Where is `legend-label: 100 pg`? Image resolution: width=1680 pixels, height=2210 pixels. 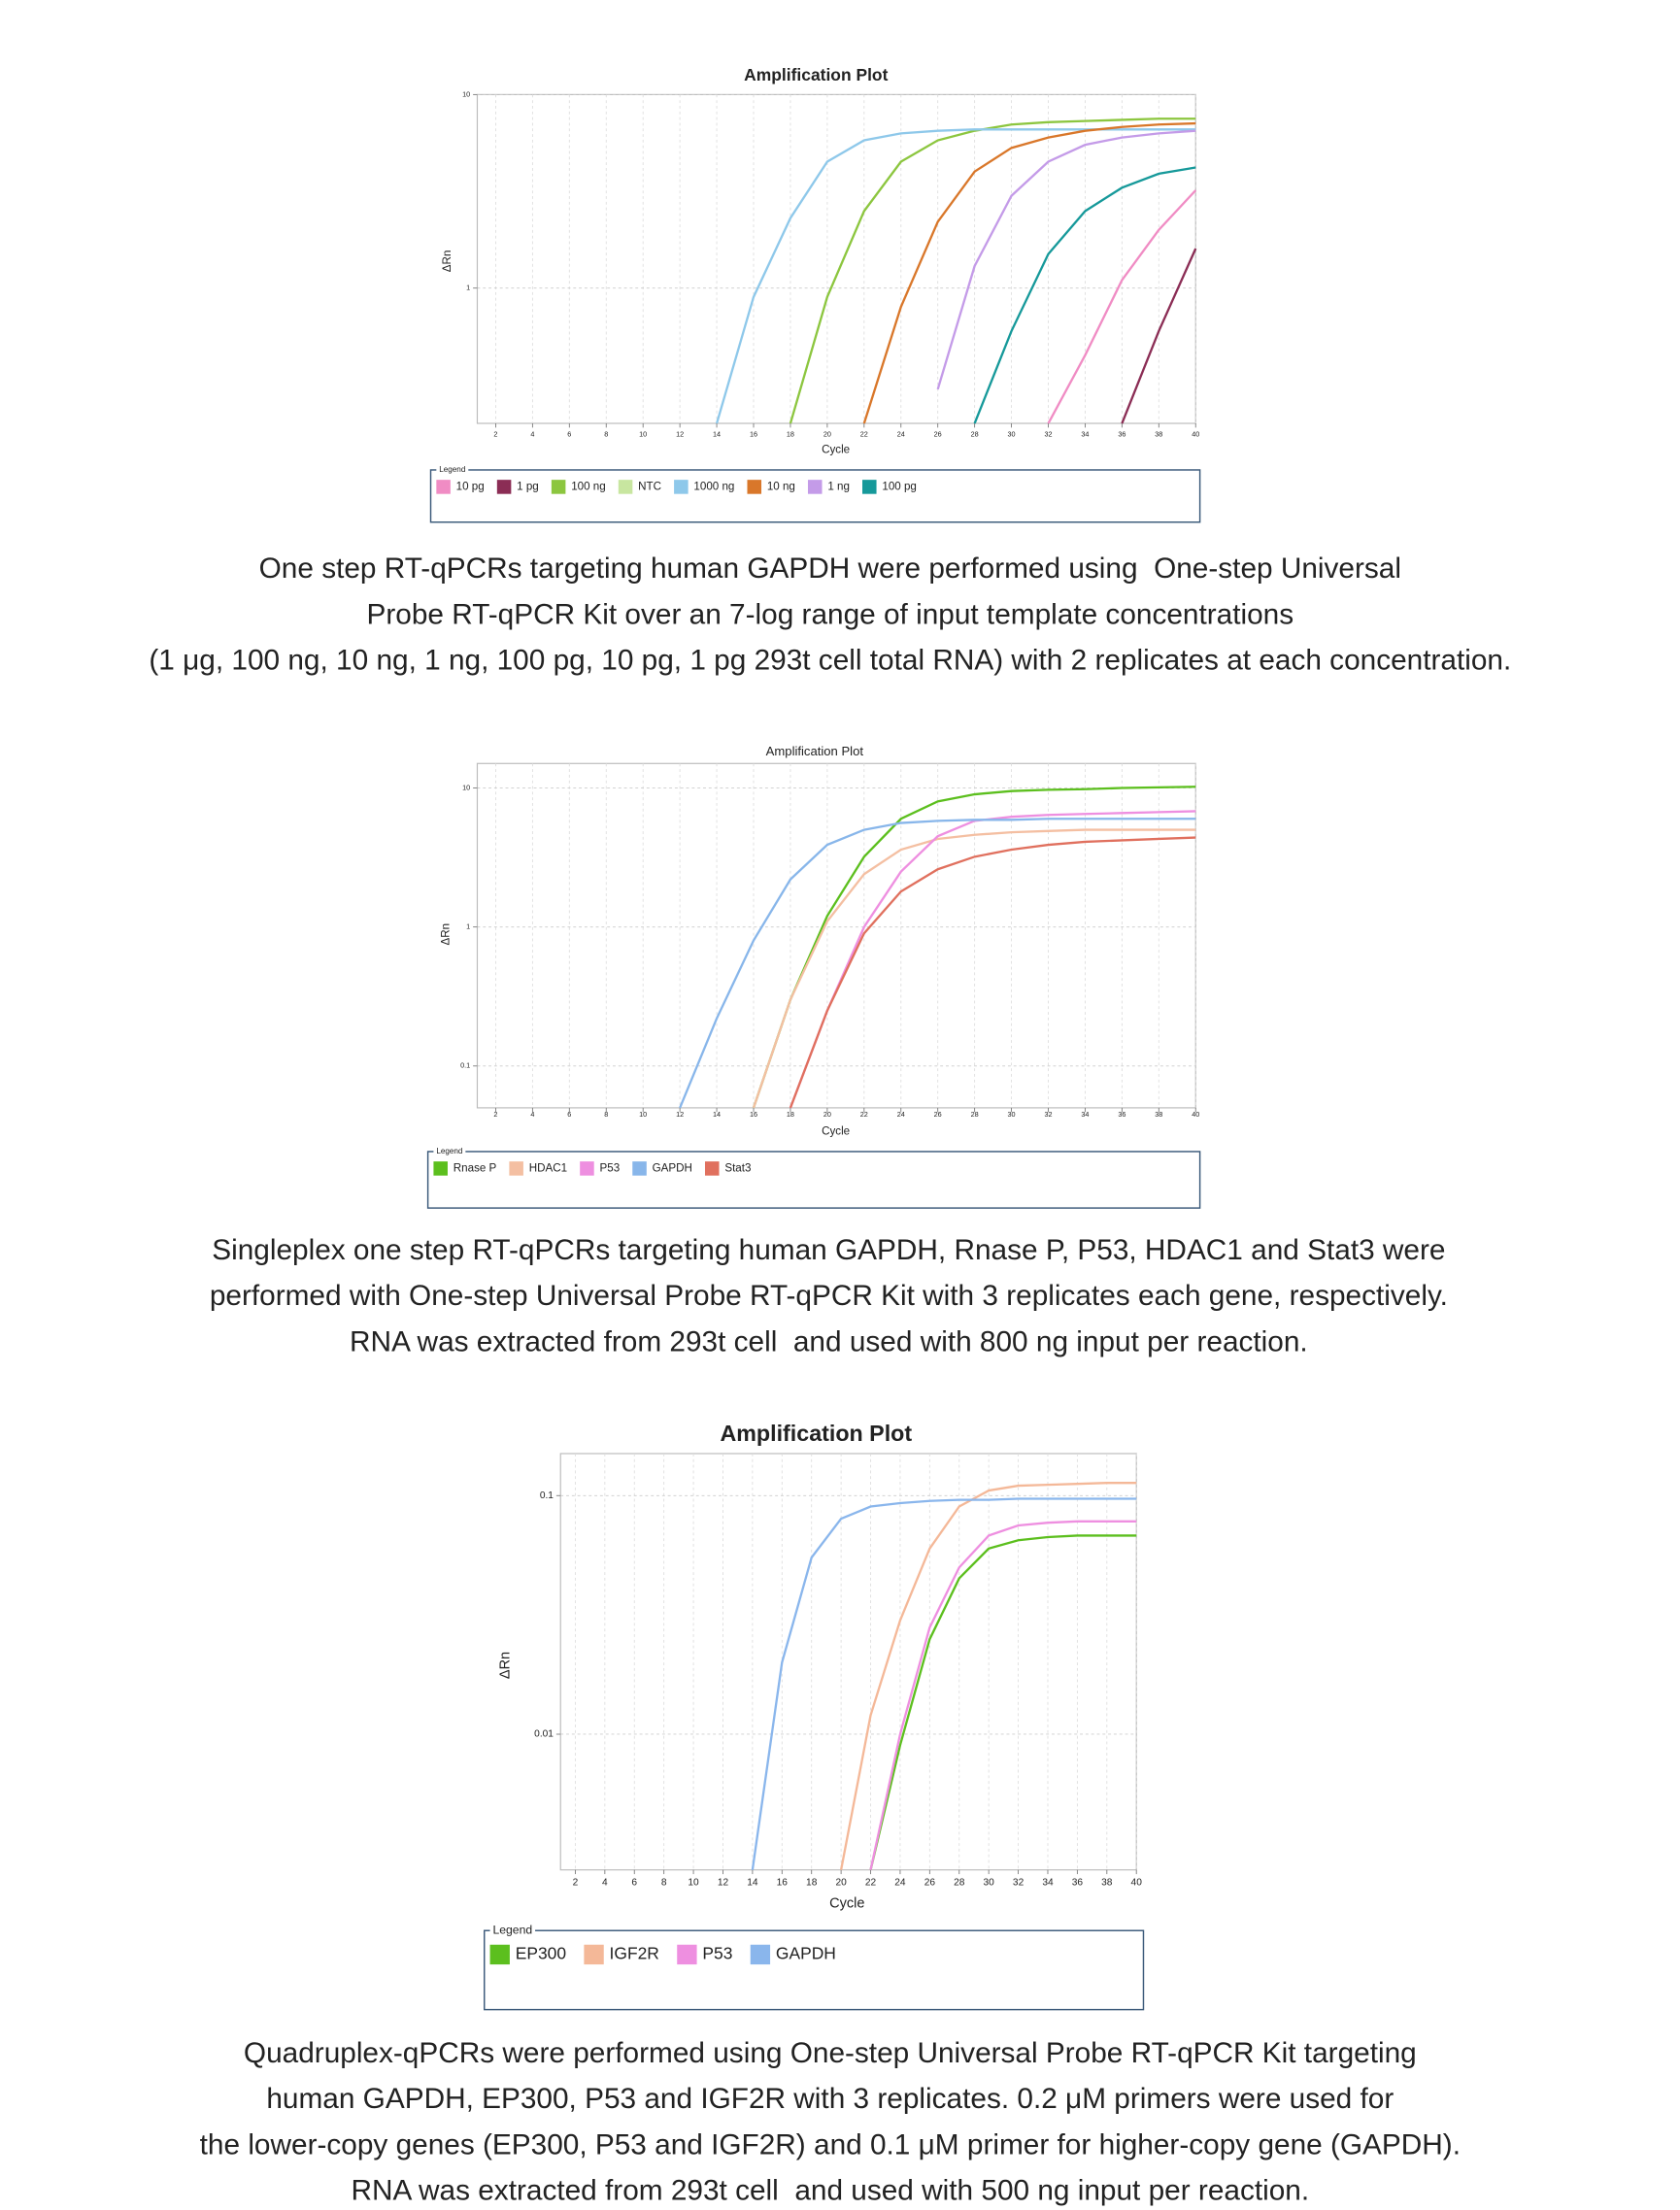 legend-label: 100 pg is located at coordinates (899, 486).